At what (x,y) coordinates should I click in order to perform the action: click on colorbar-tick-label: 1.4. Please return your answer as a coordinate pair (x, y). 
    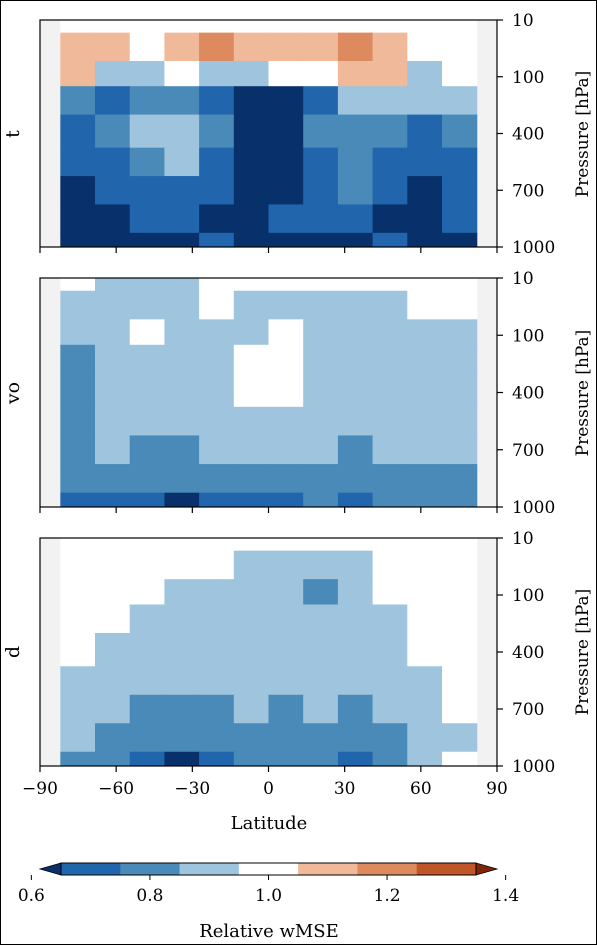
    Looking at the image, I should click on (505, 896).